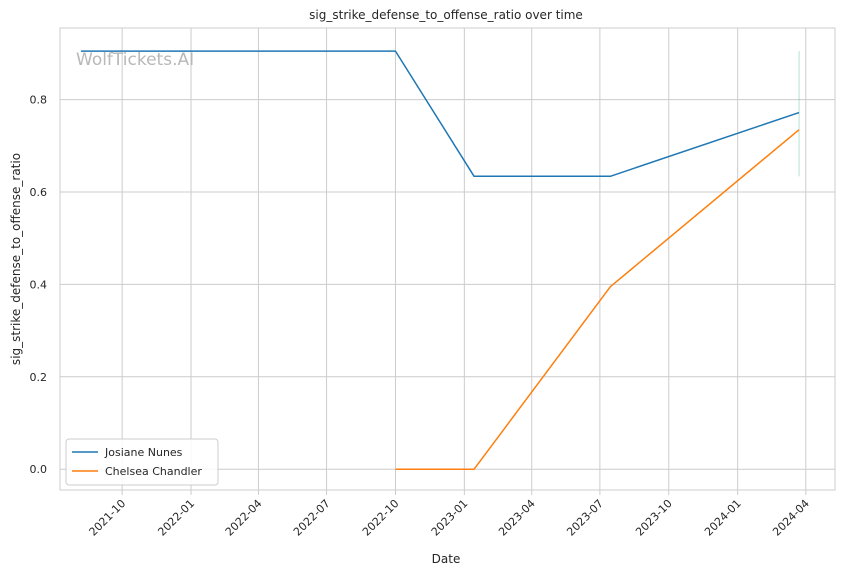  I want to click on y-tick-label-0.0: 0.0, so click(39, 469).